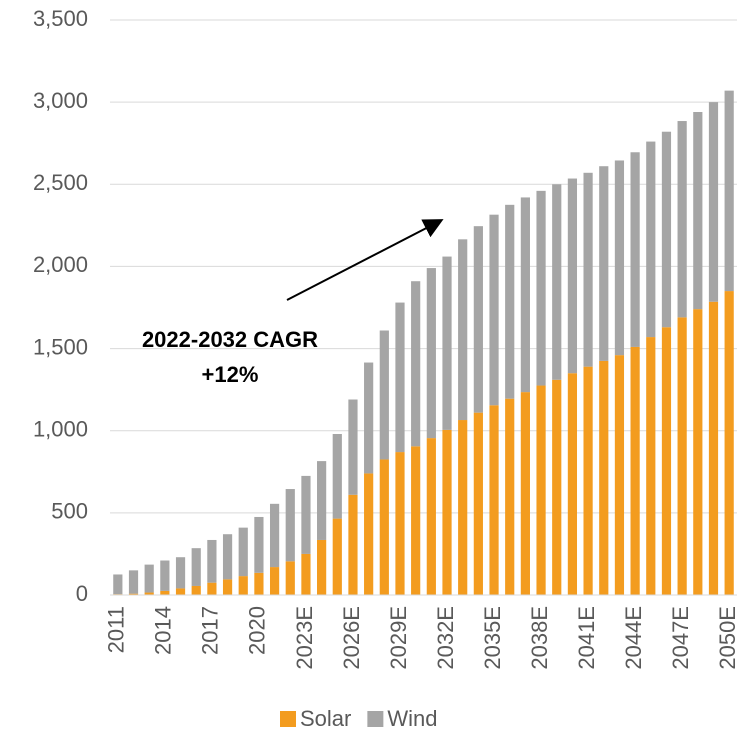 This screenshot has height=738, width=741. Describe the element at coordinates (60, 182) in the screenshot. I see `y-tick-label: 2,500` at that location.